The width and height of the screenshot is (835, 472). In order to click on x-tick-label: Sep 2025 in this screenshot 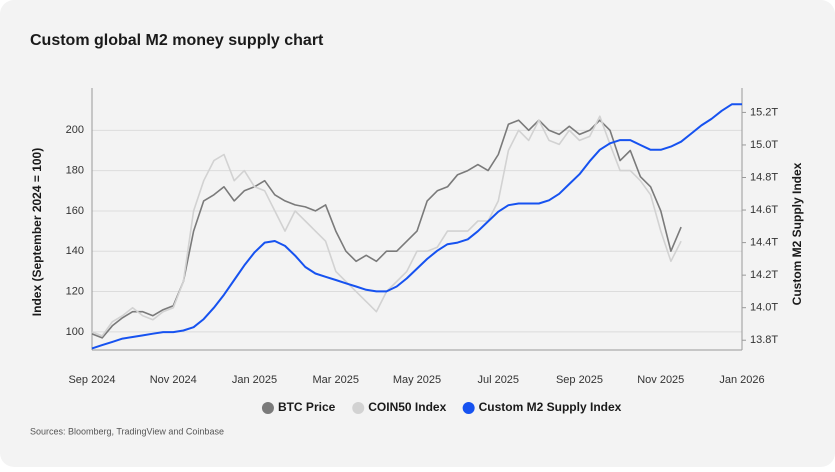, I will do `click(579, 380)`.